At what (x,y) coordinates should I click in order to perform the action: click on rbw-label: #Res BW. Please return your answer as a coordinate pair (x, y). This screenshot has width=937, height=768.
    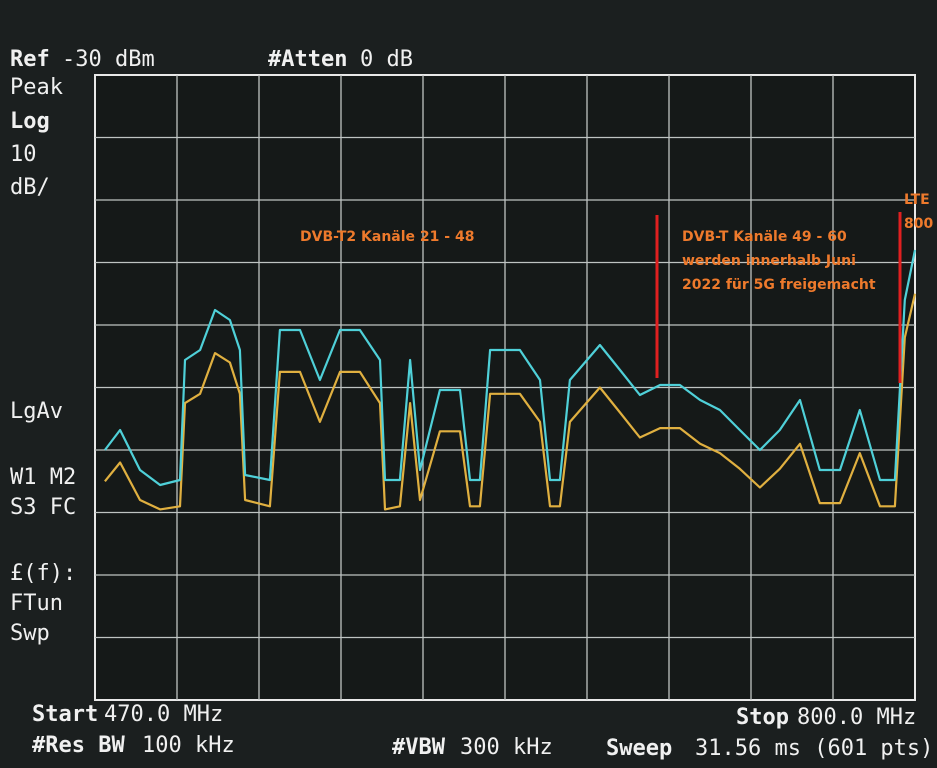
    Looking at the image, I should click on (78, 745).